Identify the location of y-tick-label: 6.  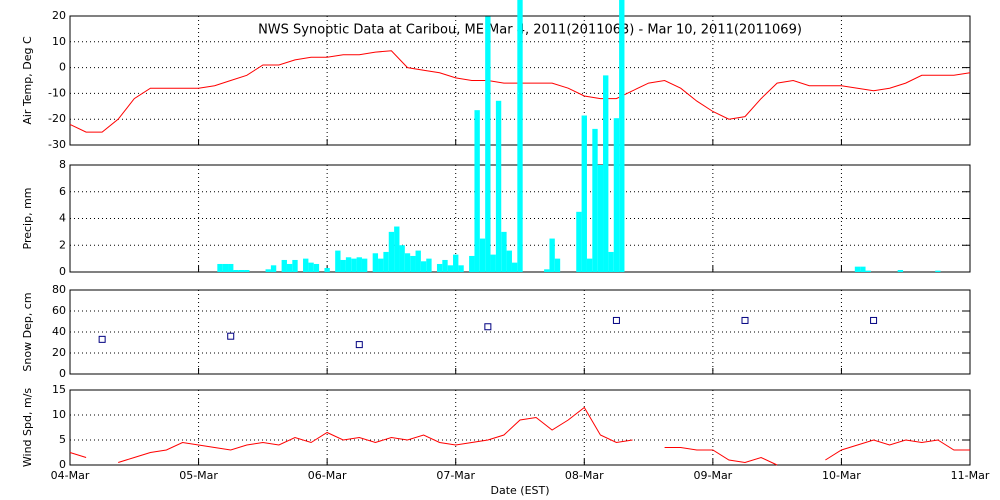
(62, 191).